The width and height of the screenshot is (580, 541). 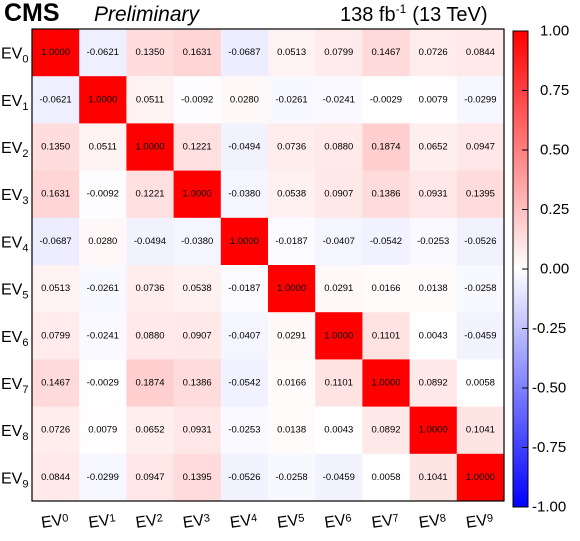 I want to click on experiment-label: CMS, so click(x=32, y=13).